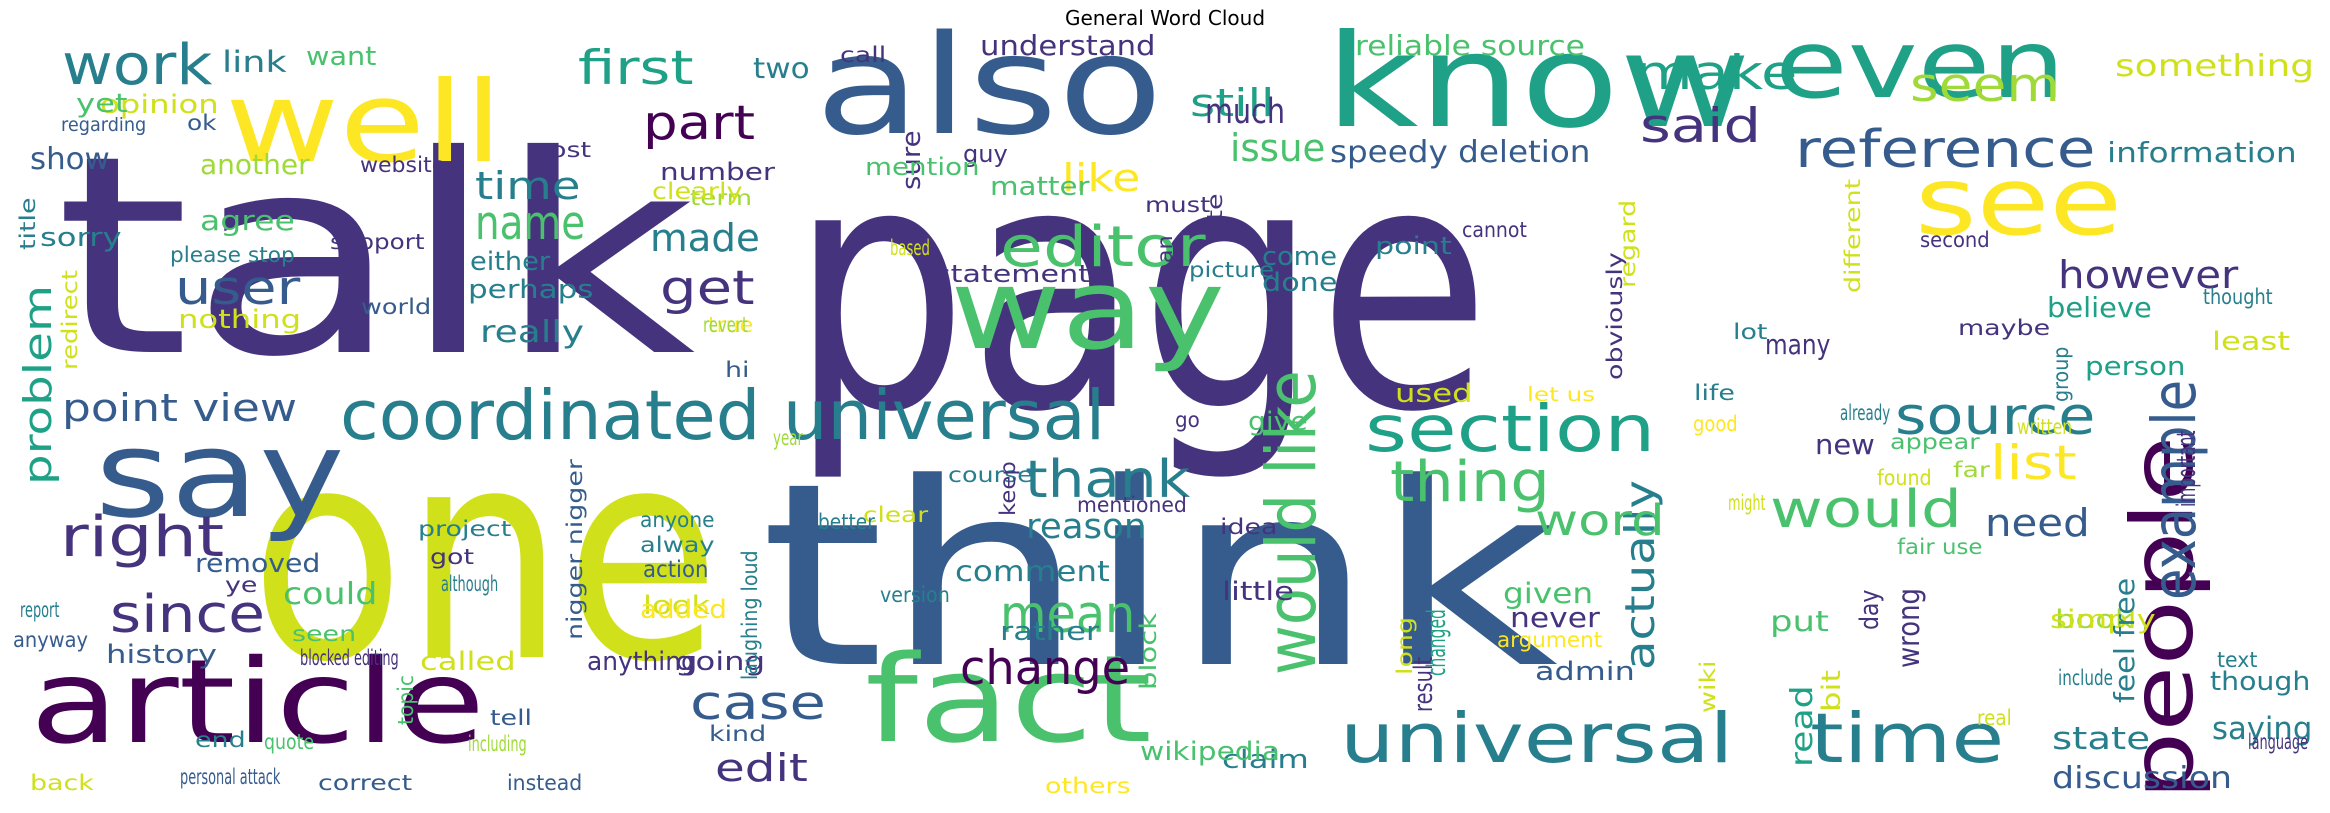 The height and width of the screenshot is (813, 2330). I want to click on word-also: also, so click(989, 86).